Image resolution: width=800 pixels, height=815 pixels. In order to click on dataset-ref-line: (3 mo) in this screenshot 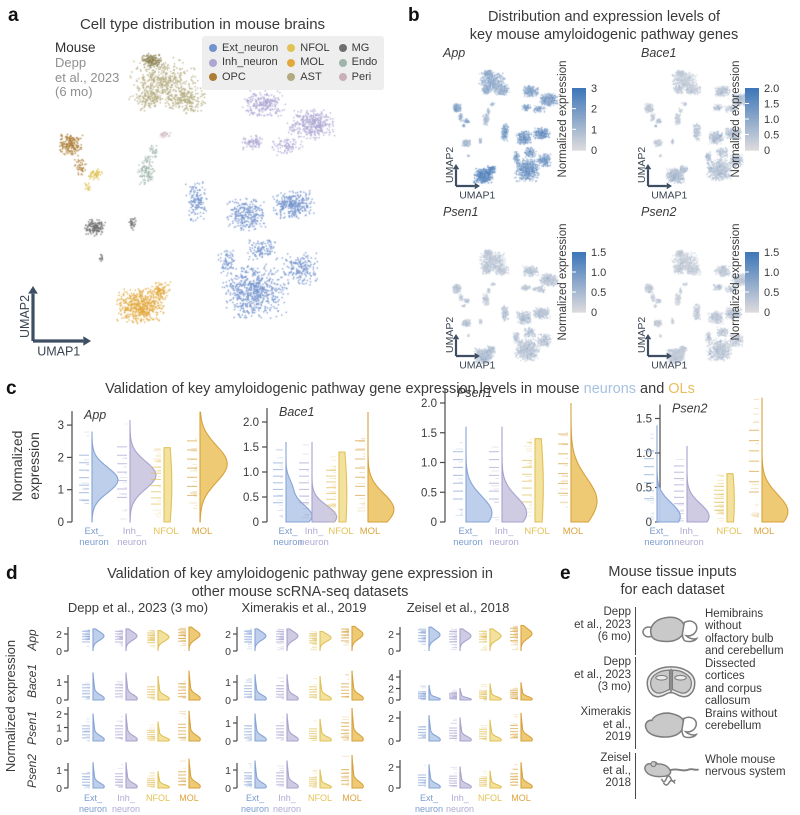, I will do `click(614, 687)`.